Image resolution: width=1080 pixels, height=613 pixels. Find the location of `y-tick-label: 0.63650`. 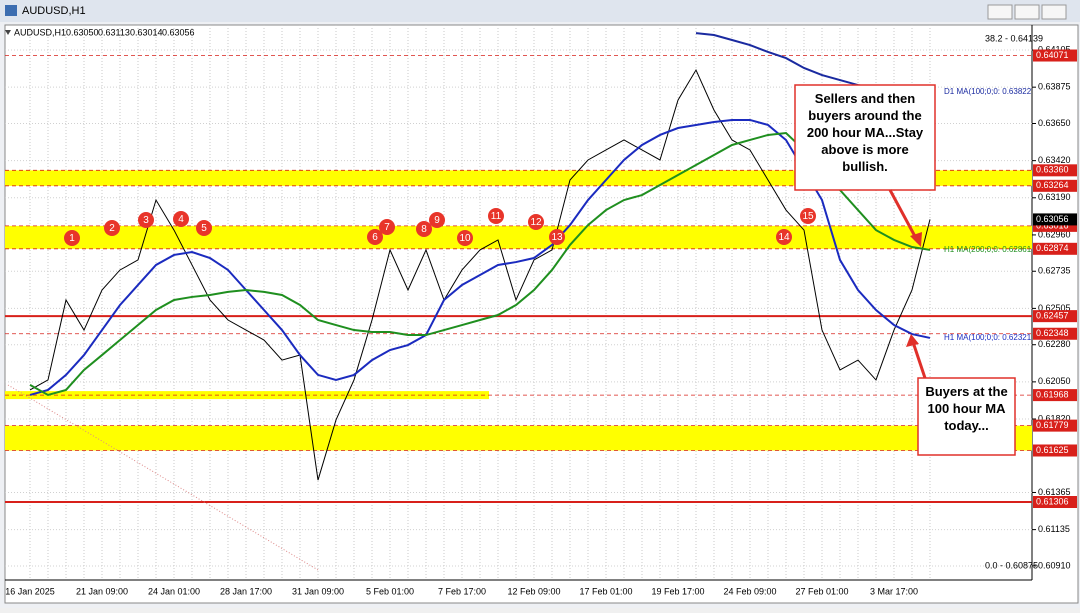

y-tick-label: 0.63650 is located at coordinates (1054, 123).